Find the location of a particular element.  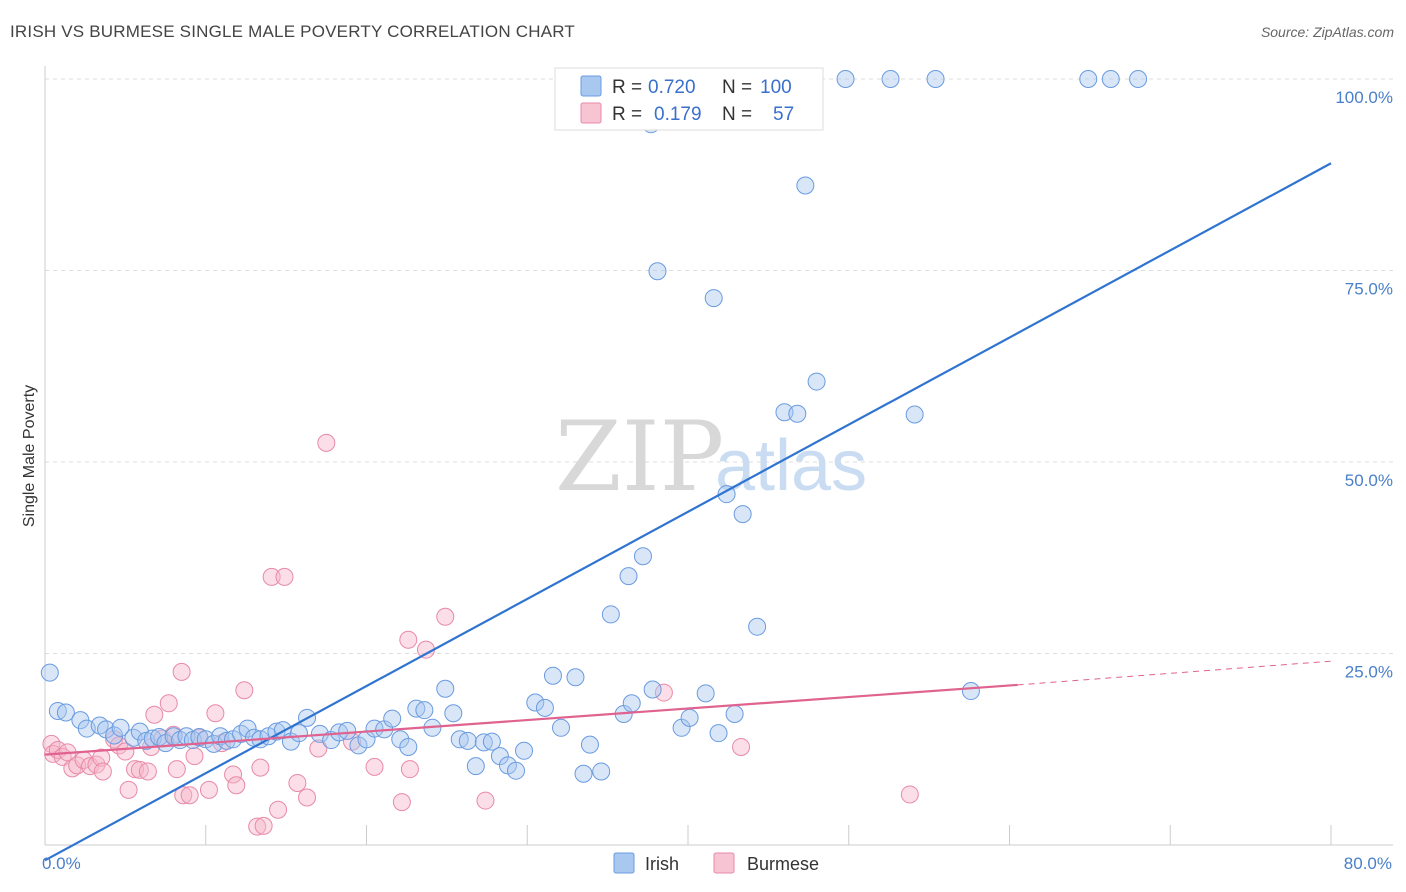

legend-irish-r-label: R = is located at coordinates (627, 87).